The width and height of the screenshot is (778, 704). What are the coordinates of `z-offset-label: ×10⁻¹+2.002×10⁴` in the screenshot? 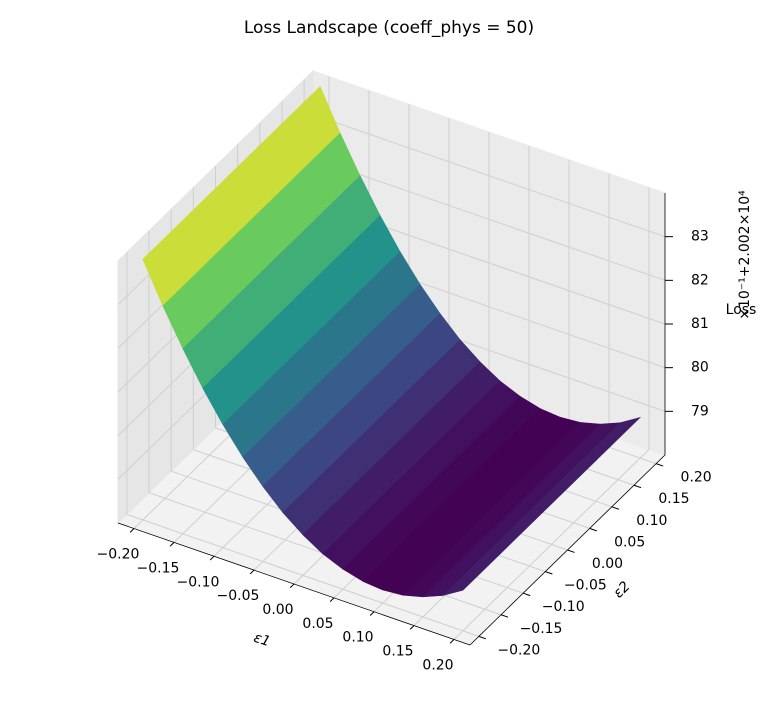 It's located at (745, 255).